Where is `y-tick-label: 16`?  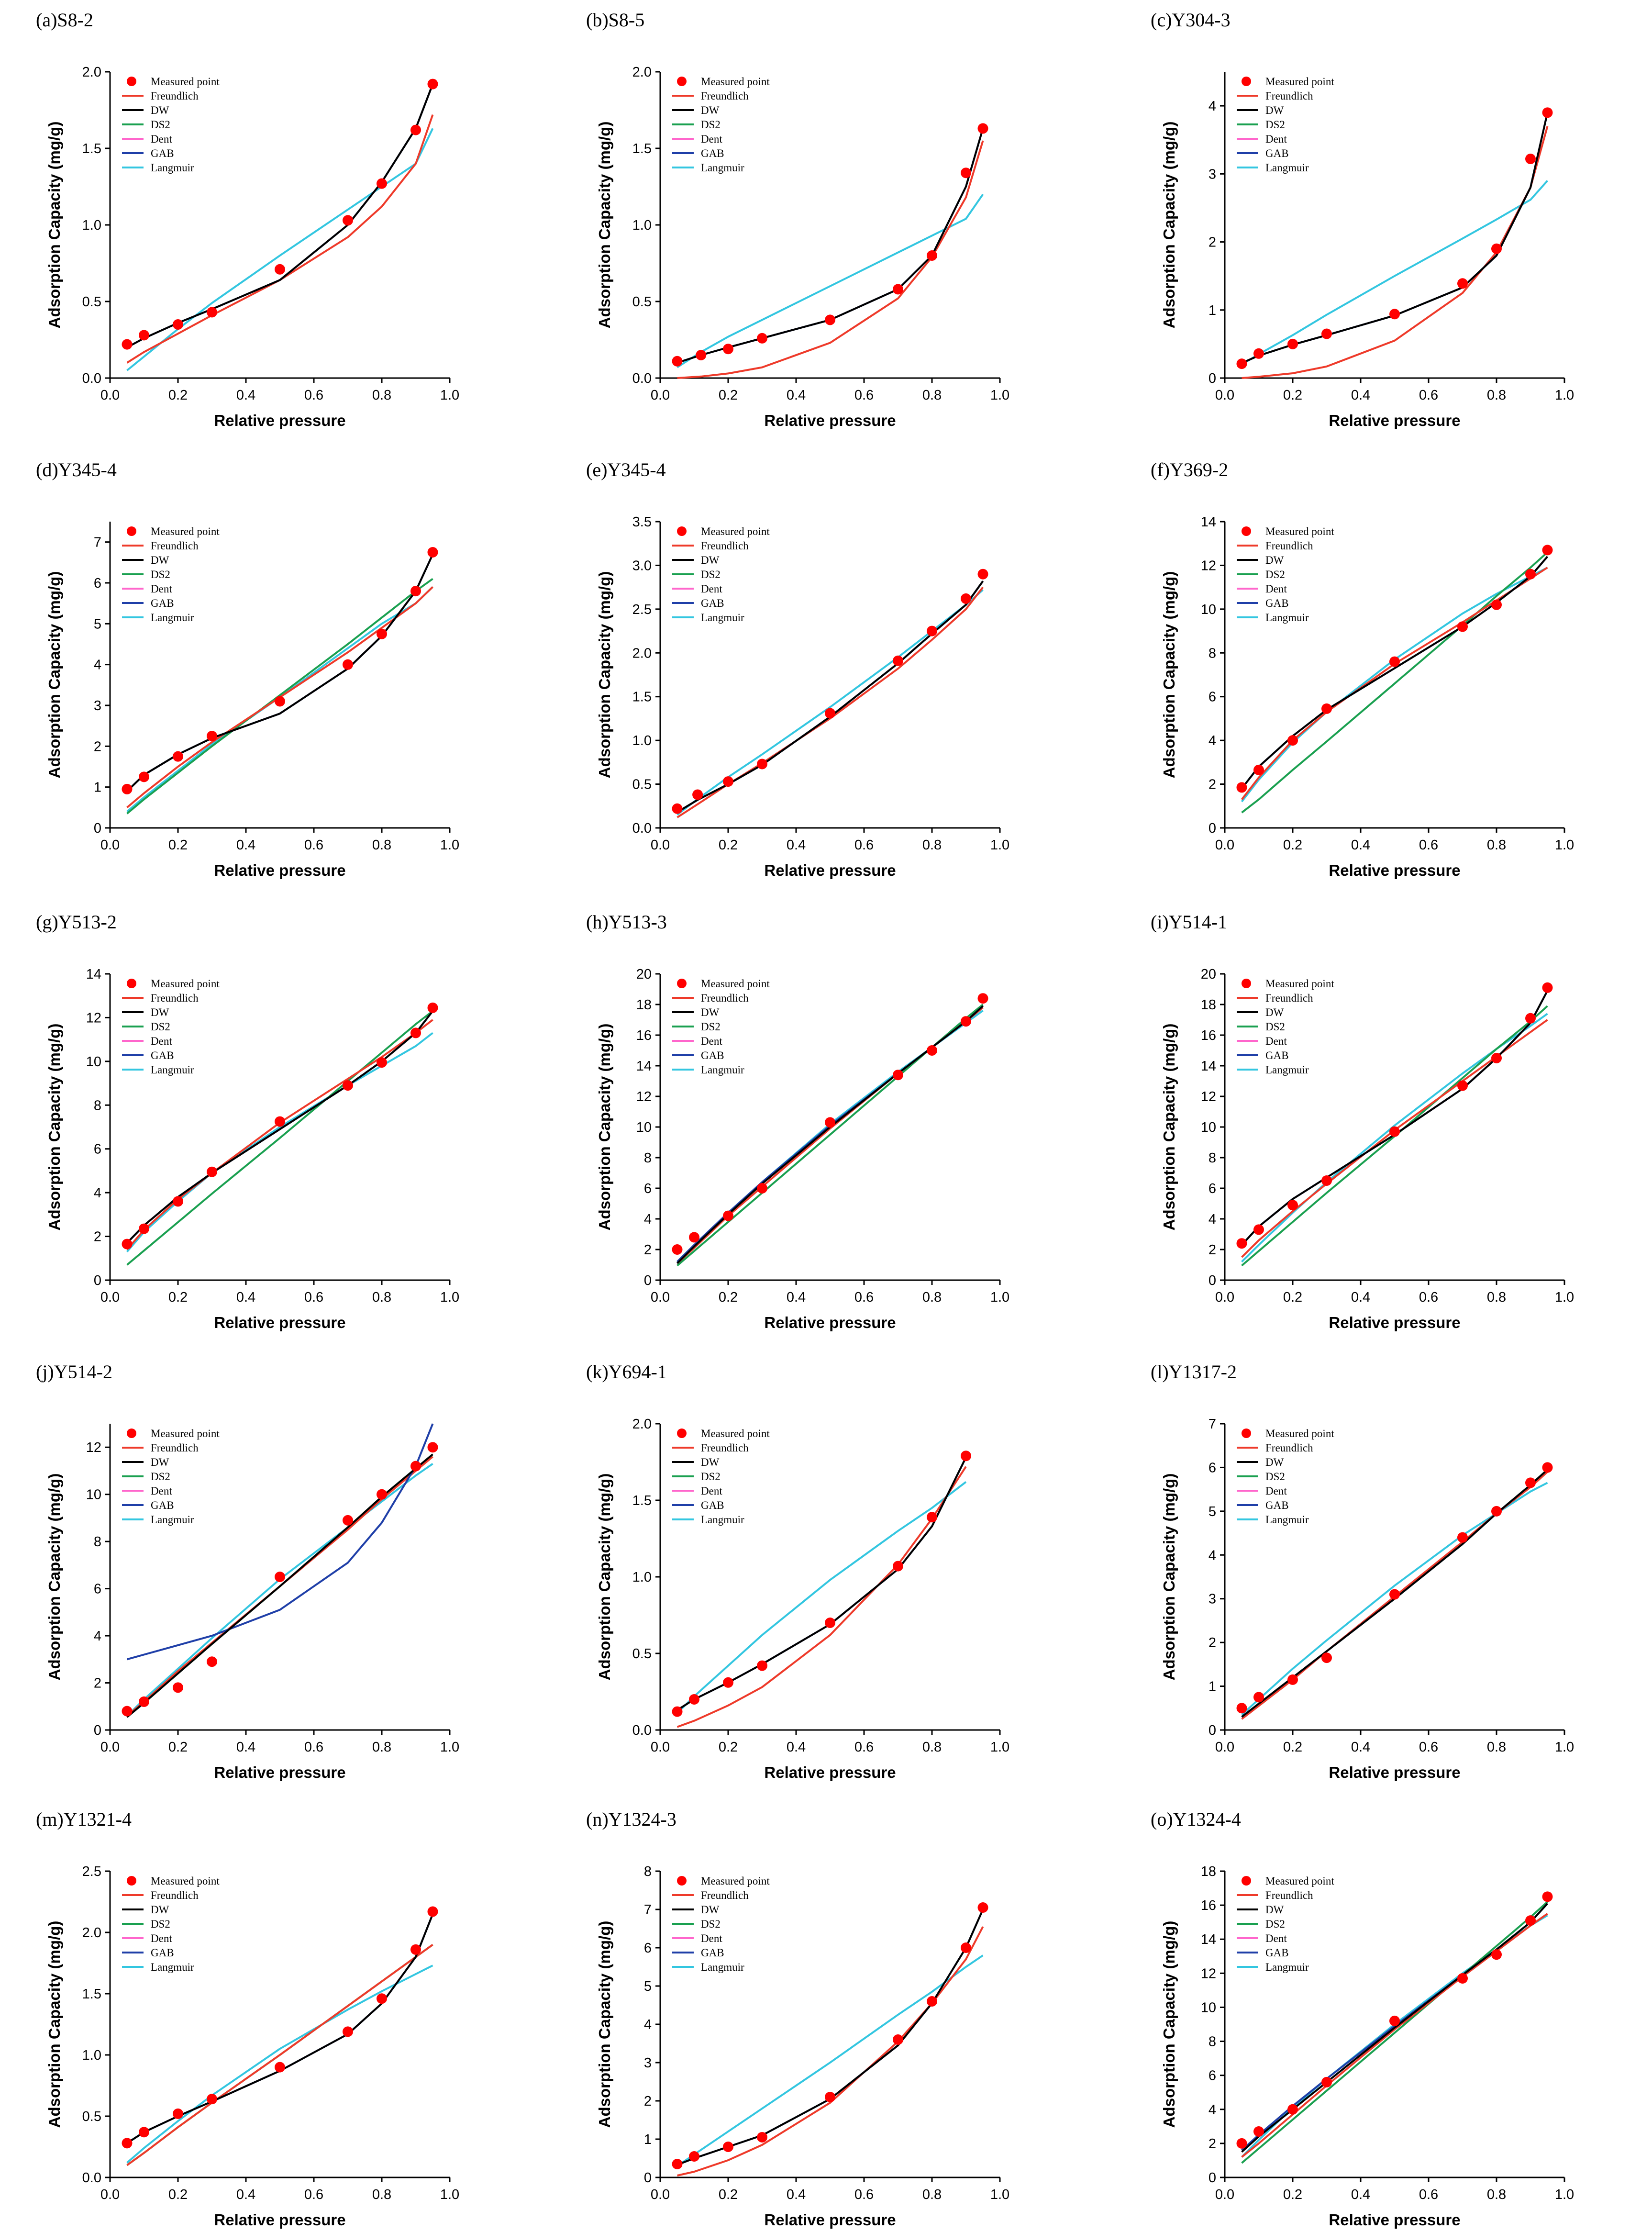 y-tick-label: 16 is located at coordinates (1208, 1035).